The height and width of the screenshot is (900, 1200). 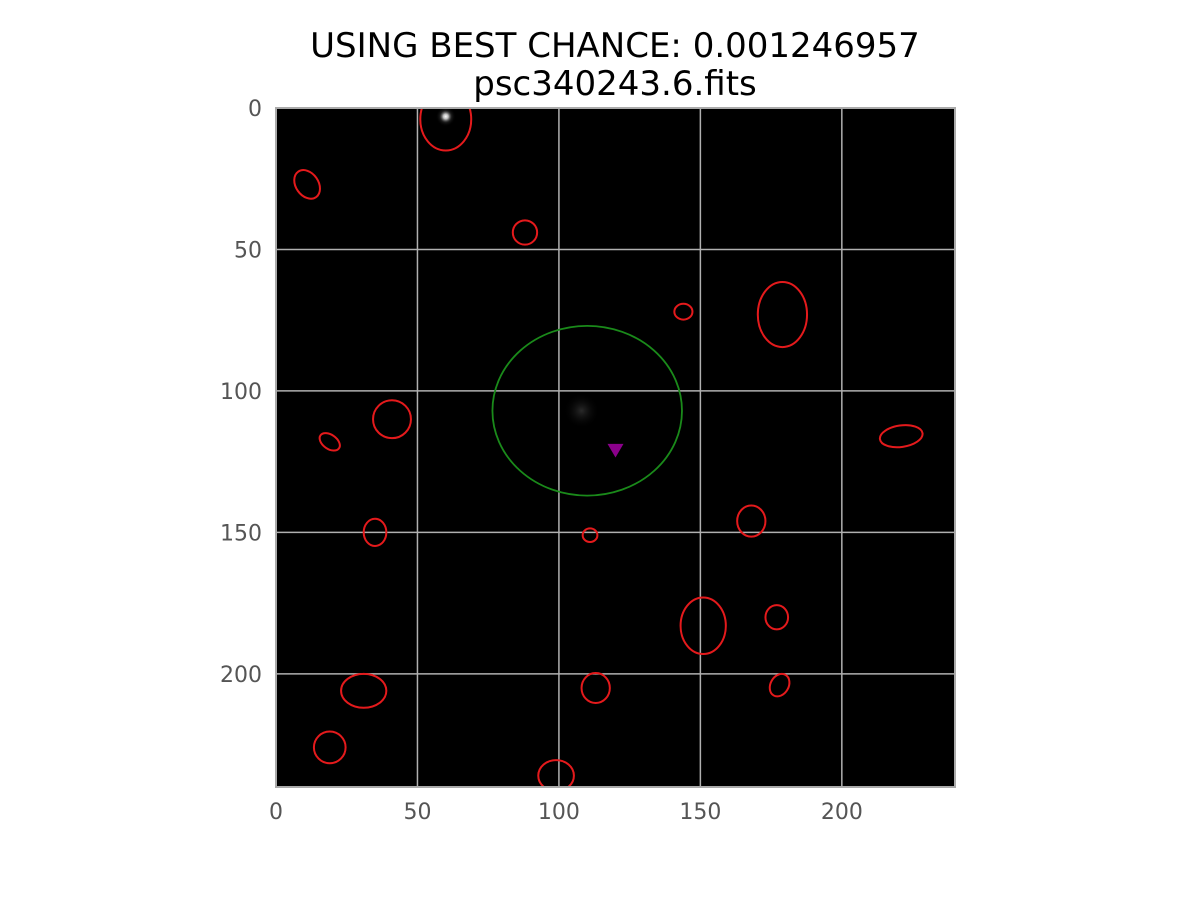 I want to click on x-tick-label-5: 200, so click(x=842, y=812).